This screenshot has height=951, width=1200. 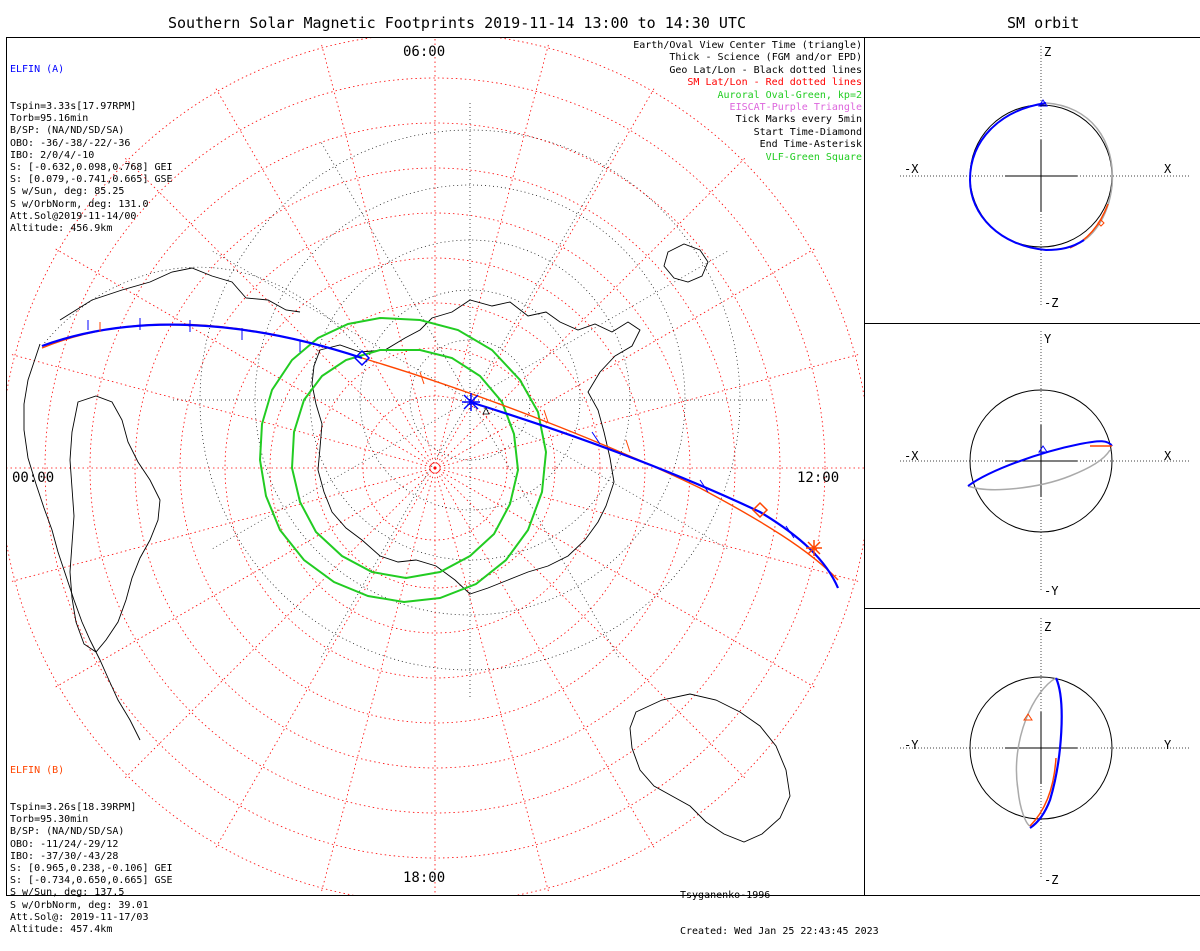 I want to click on orbit-2-axis-bottom: -Y, so click(x=1051, y=591).